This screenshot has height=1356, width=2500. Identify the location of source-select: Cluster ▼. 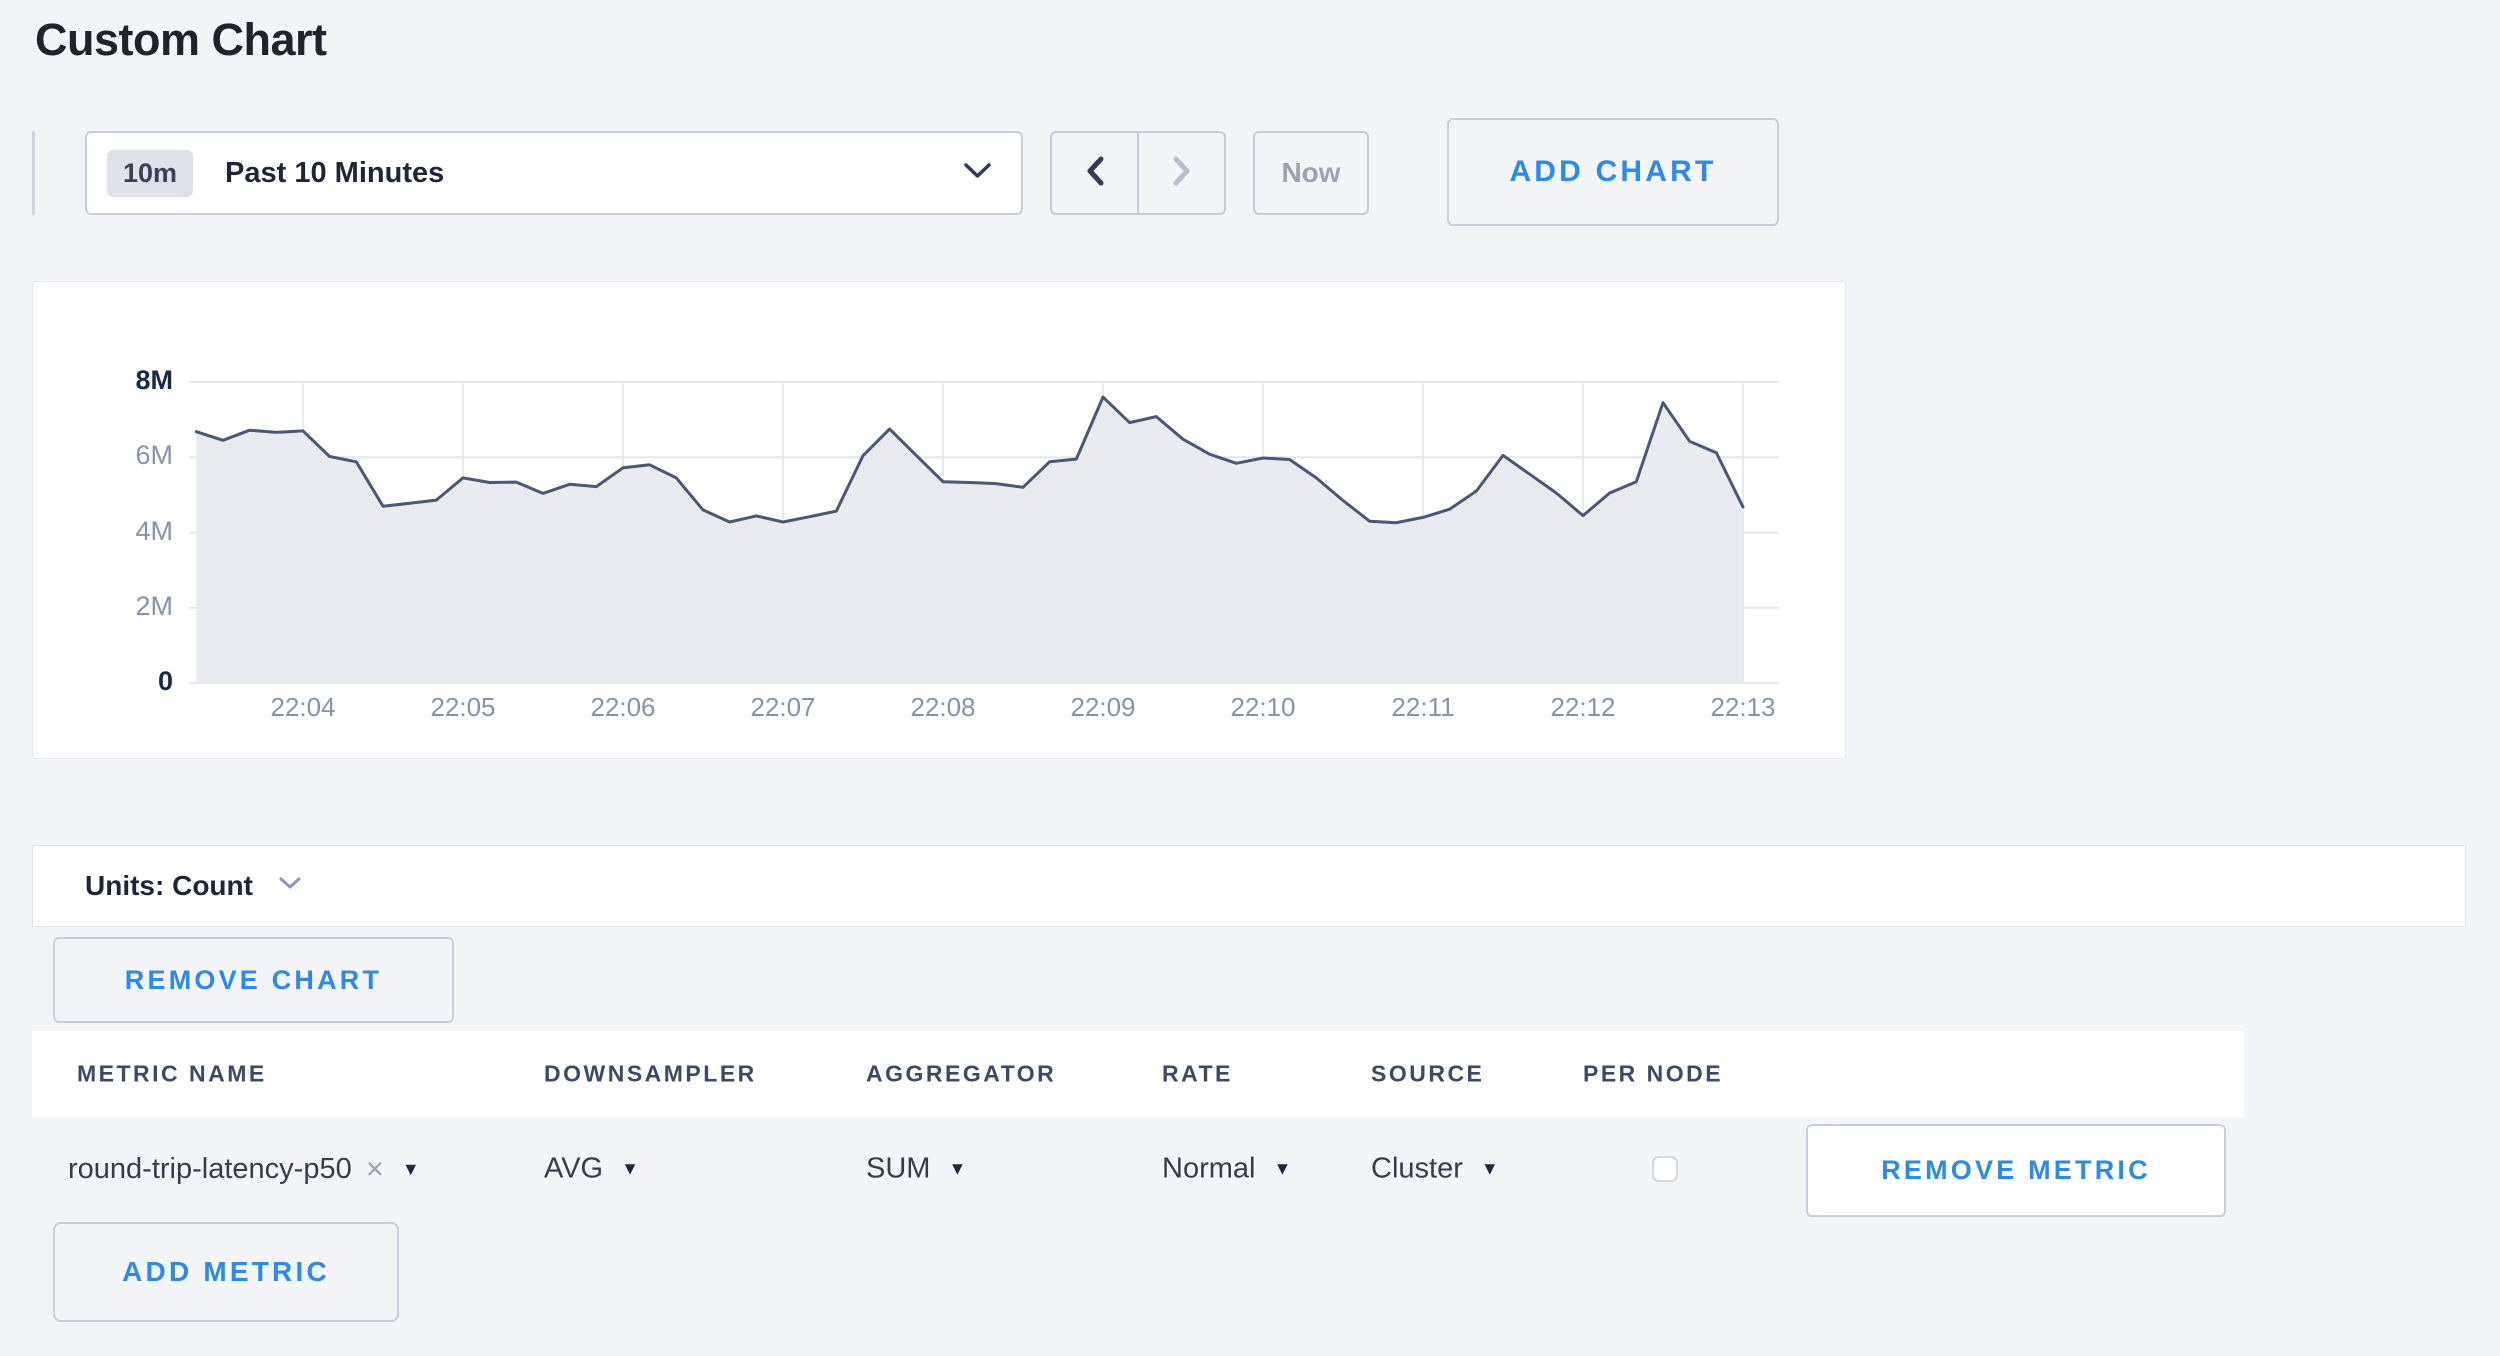
(1435, 1169).